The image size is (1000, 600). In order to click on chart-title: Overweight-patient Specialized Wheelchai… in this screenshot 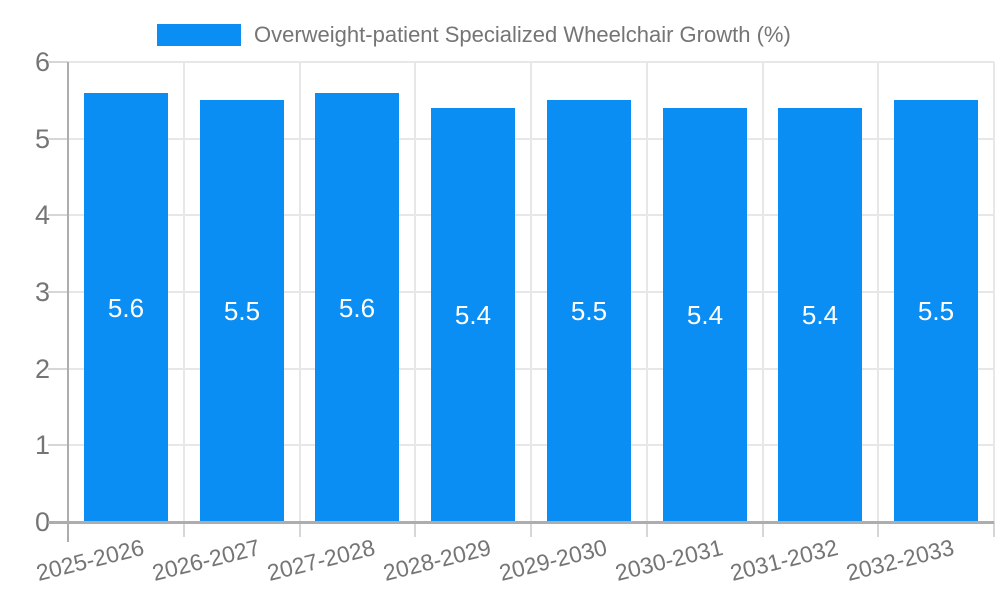, I will do `click(522, 34)`.